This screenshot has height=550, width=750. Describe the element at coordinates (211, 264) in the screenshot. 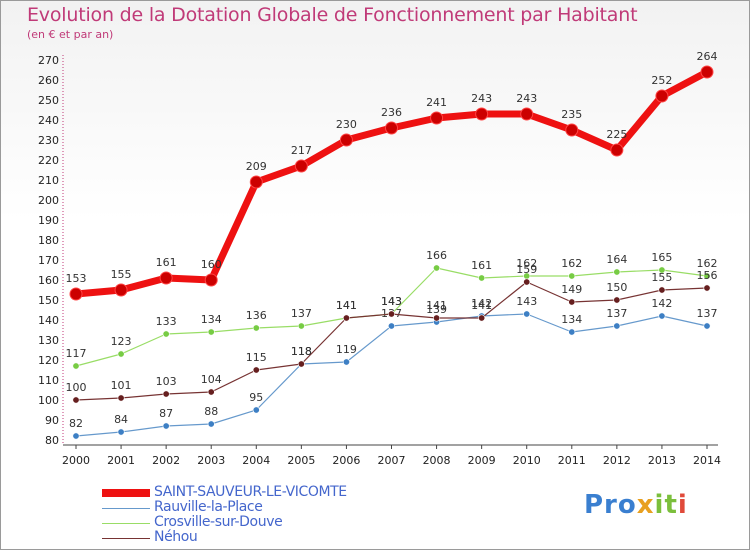

I see `data-label: 160` at that location.